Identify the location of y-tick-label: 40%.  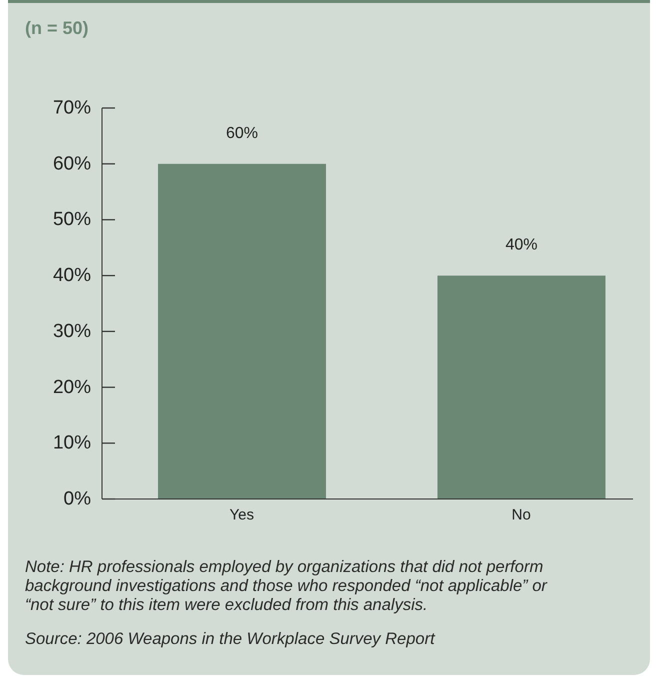
(72, 275).